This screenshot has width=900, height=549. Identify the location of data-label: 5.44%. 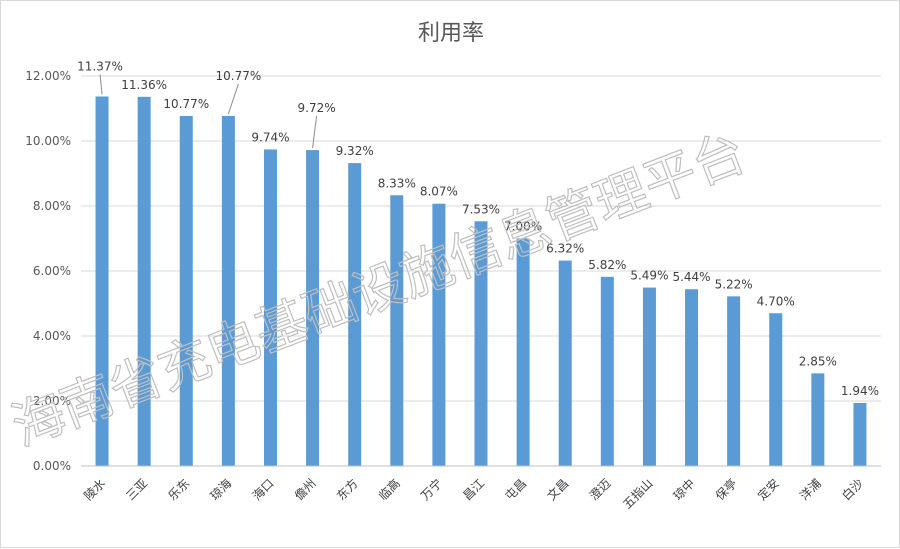
(691, 277).